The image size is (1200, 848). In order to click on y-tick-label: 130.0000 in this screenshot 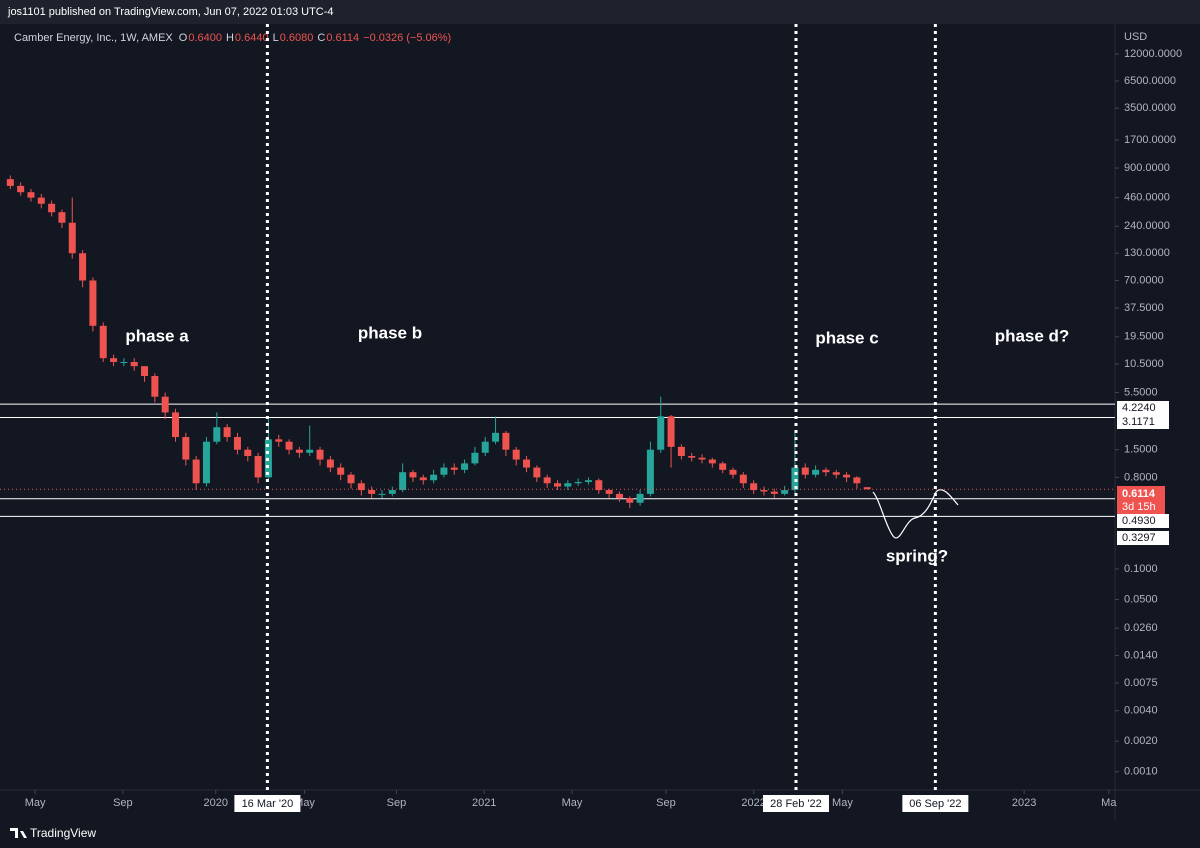, I will do `click(1147, 253)`.